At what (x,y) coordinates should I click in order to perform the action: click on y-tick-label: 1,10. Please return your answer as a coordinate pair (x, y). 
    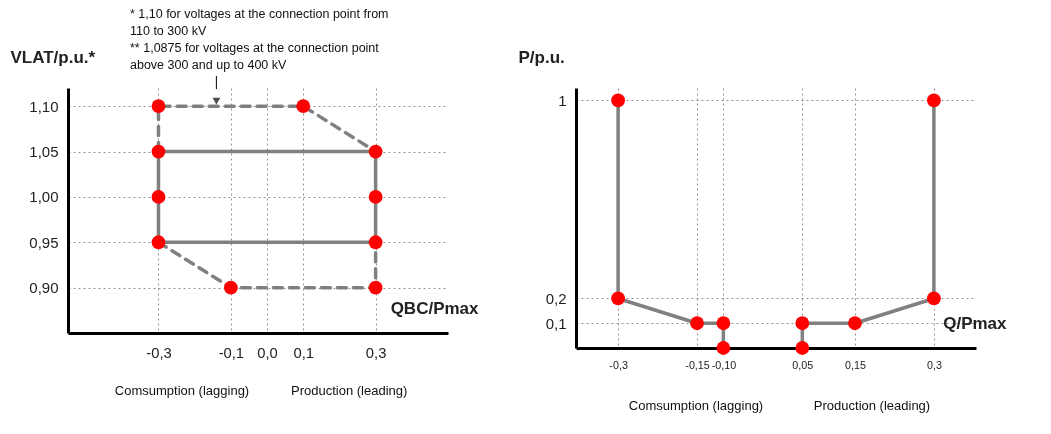
    Looking at the image, I should click on (44, 106).